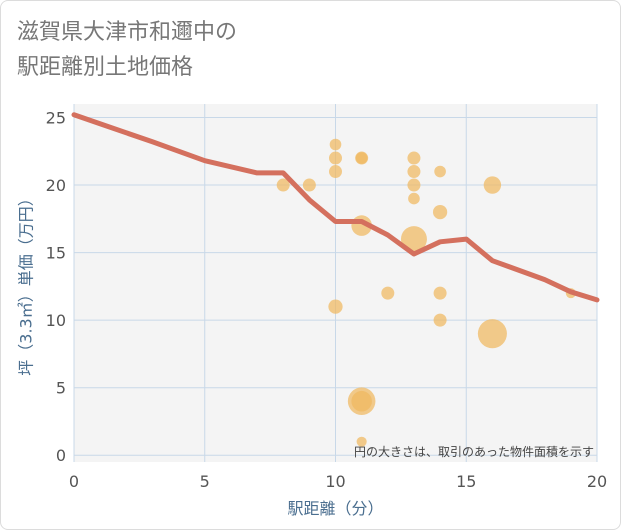  Describe the element at coordinates (127, 32) in the screenshot. I see `chart-title-line-1: 滋賀県大津市和邇中の` at that location.